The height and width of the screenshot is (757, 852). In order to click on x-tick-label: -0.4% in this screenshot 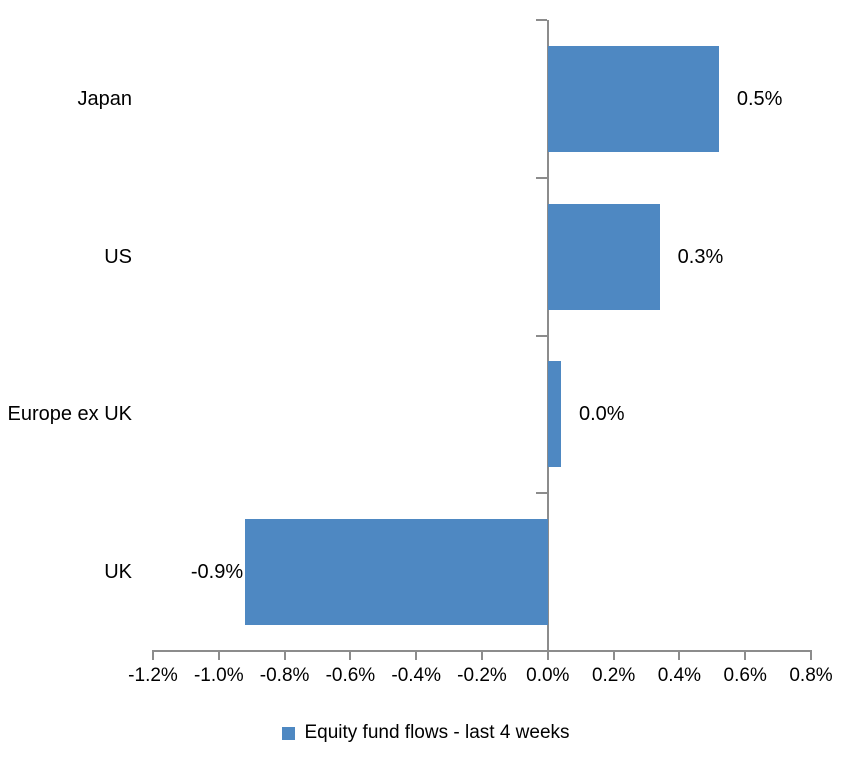, I will do `click(416, 675)`.